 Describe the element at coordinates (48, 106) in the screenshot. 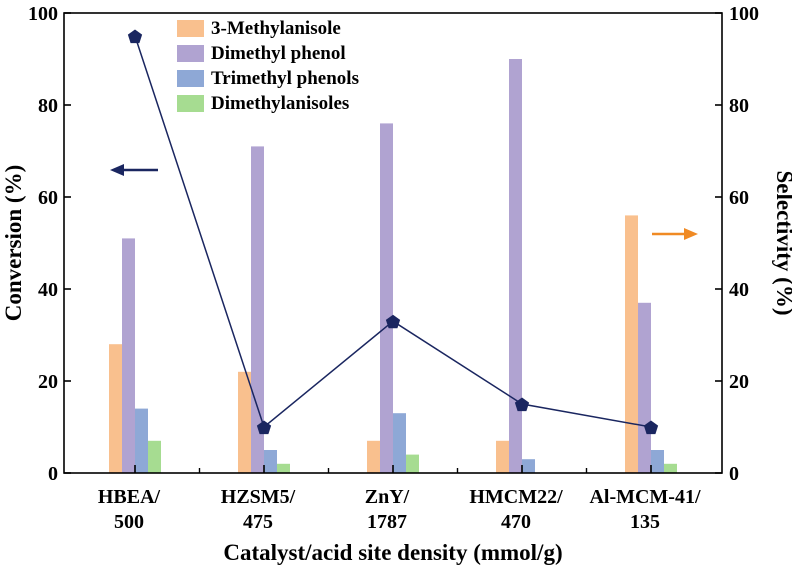

I see `left-tick-label: 80` at that location.